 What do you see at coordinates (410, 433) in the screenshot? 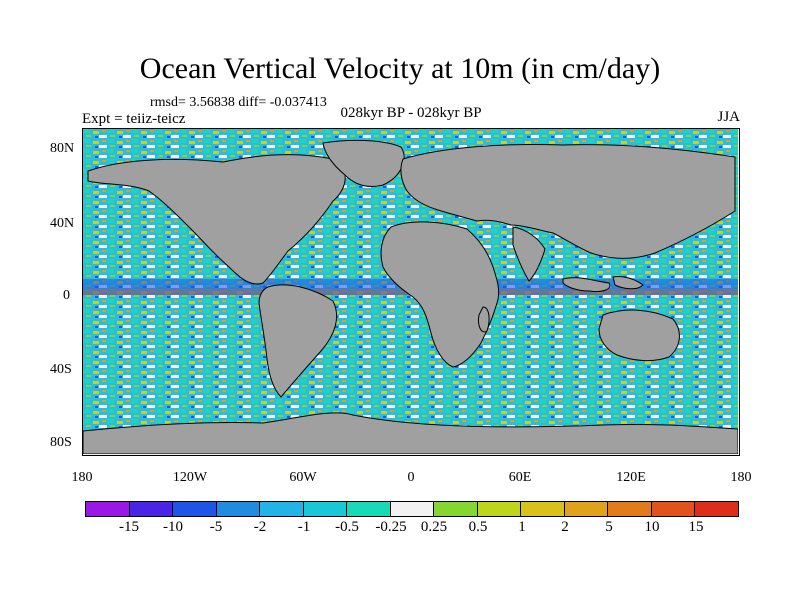
I see `antarctica-landmass` at bounding box center [410, 433].